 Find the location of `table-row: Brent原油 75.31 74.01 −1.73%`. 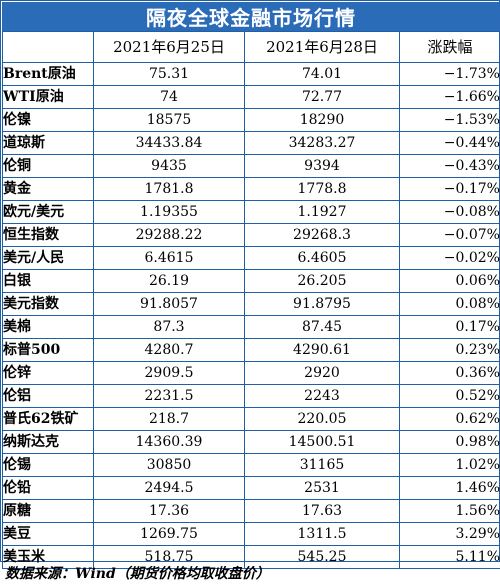

table-row: Brent原油 75.31 74.01 −1.73% is located at coordinates (251, 74).